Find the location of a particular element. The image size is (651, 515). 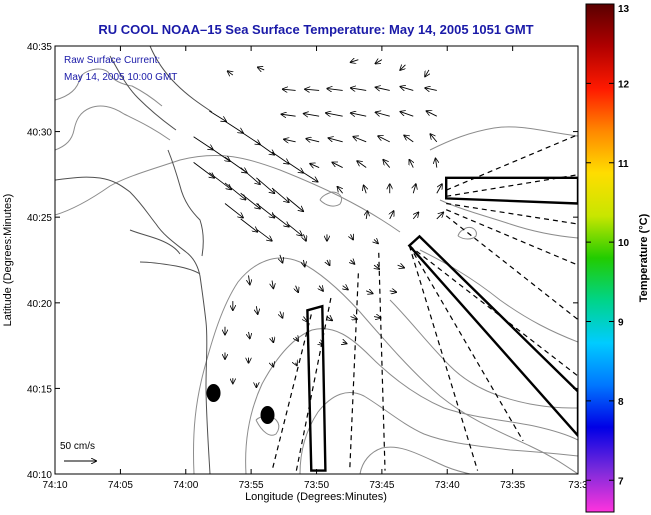

scale-label: 50 cm/s is located at coordinates (77, 446).